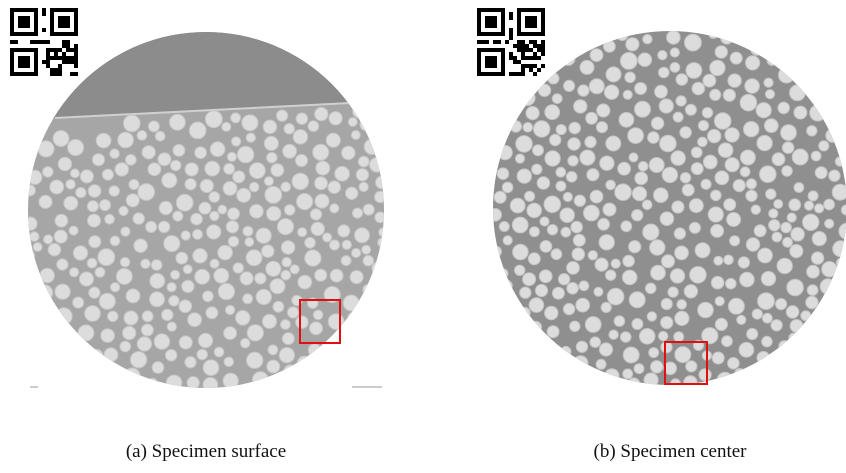 This screenshot has width=846, height=473. Describe the element at coordinates (686, 363) in the screenshot. I see `region-box` at that location.